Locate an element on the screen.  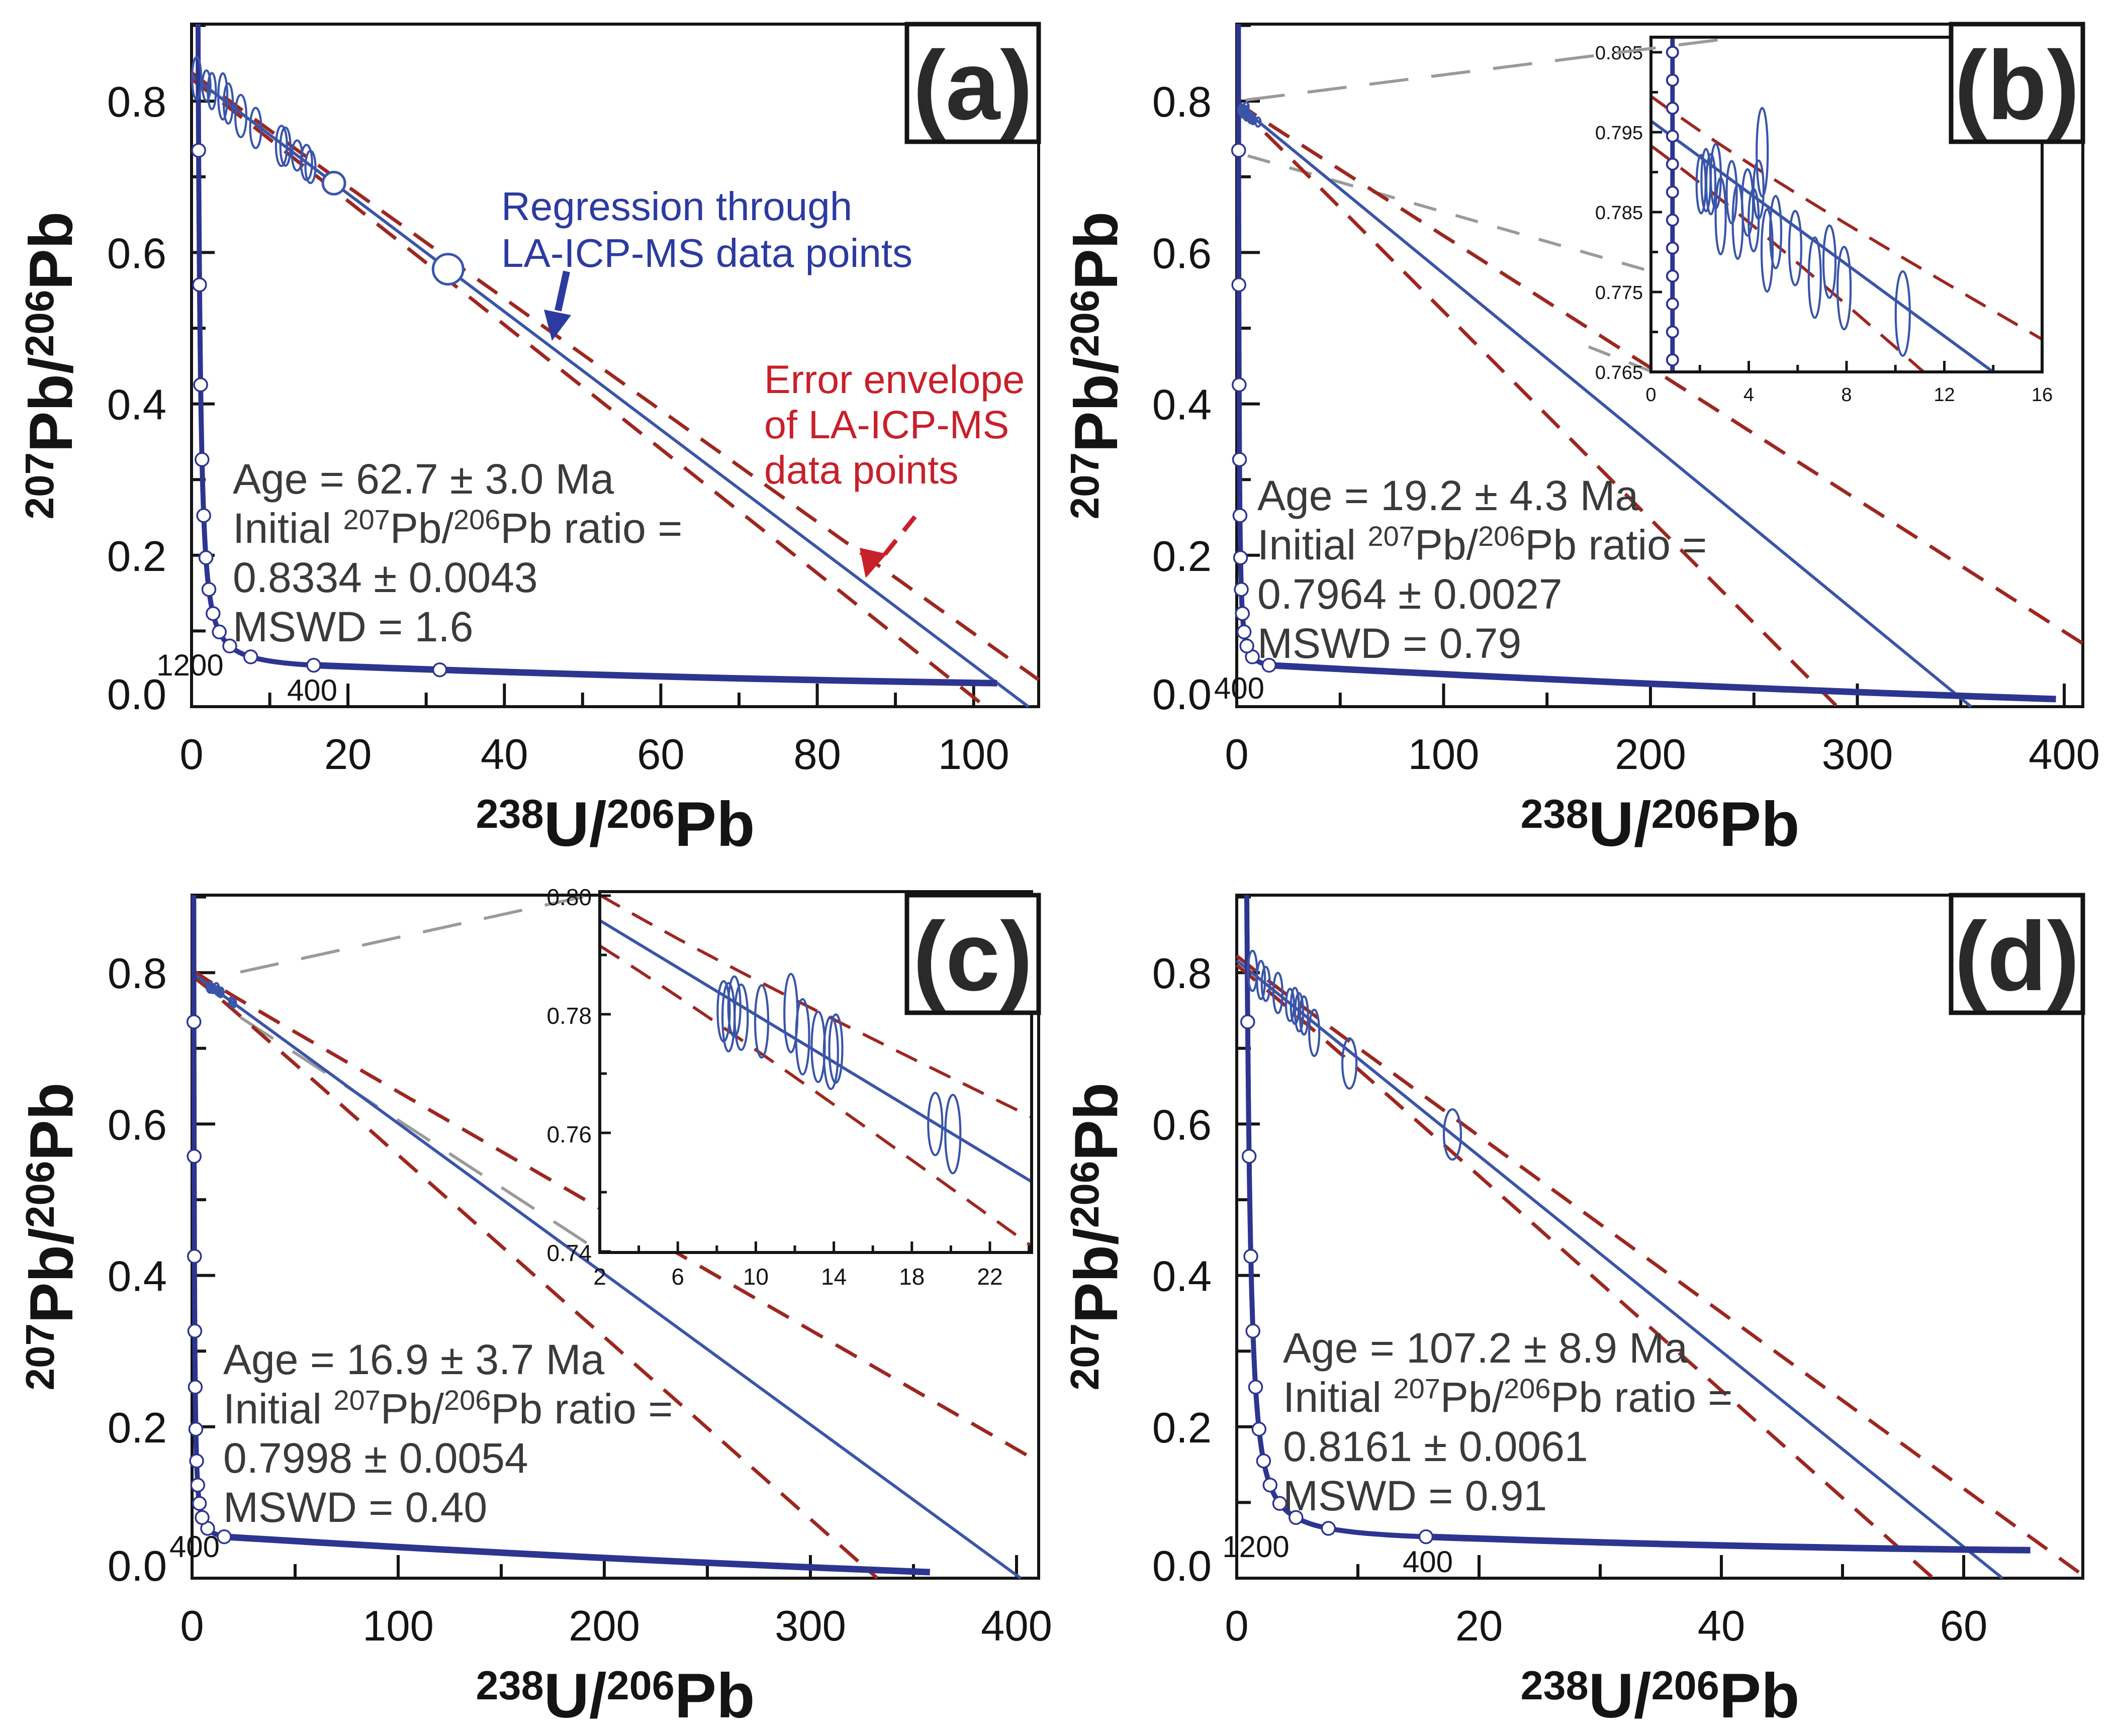
svg-text: 0.785 is located at coordinates (1619, 214).